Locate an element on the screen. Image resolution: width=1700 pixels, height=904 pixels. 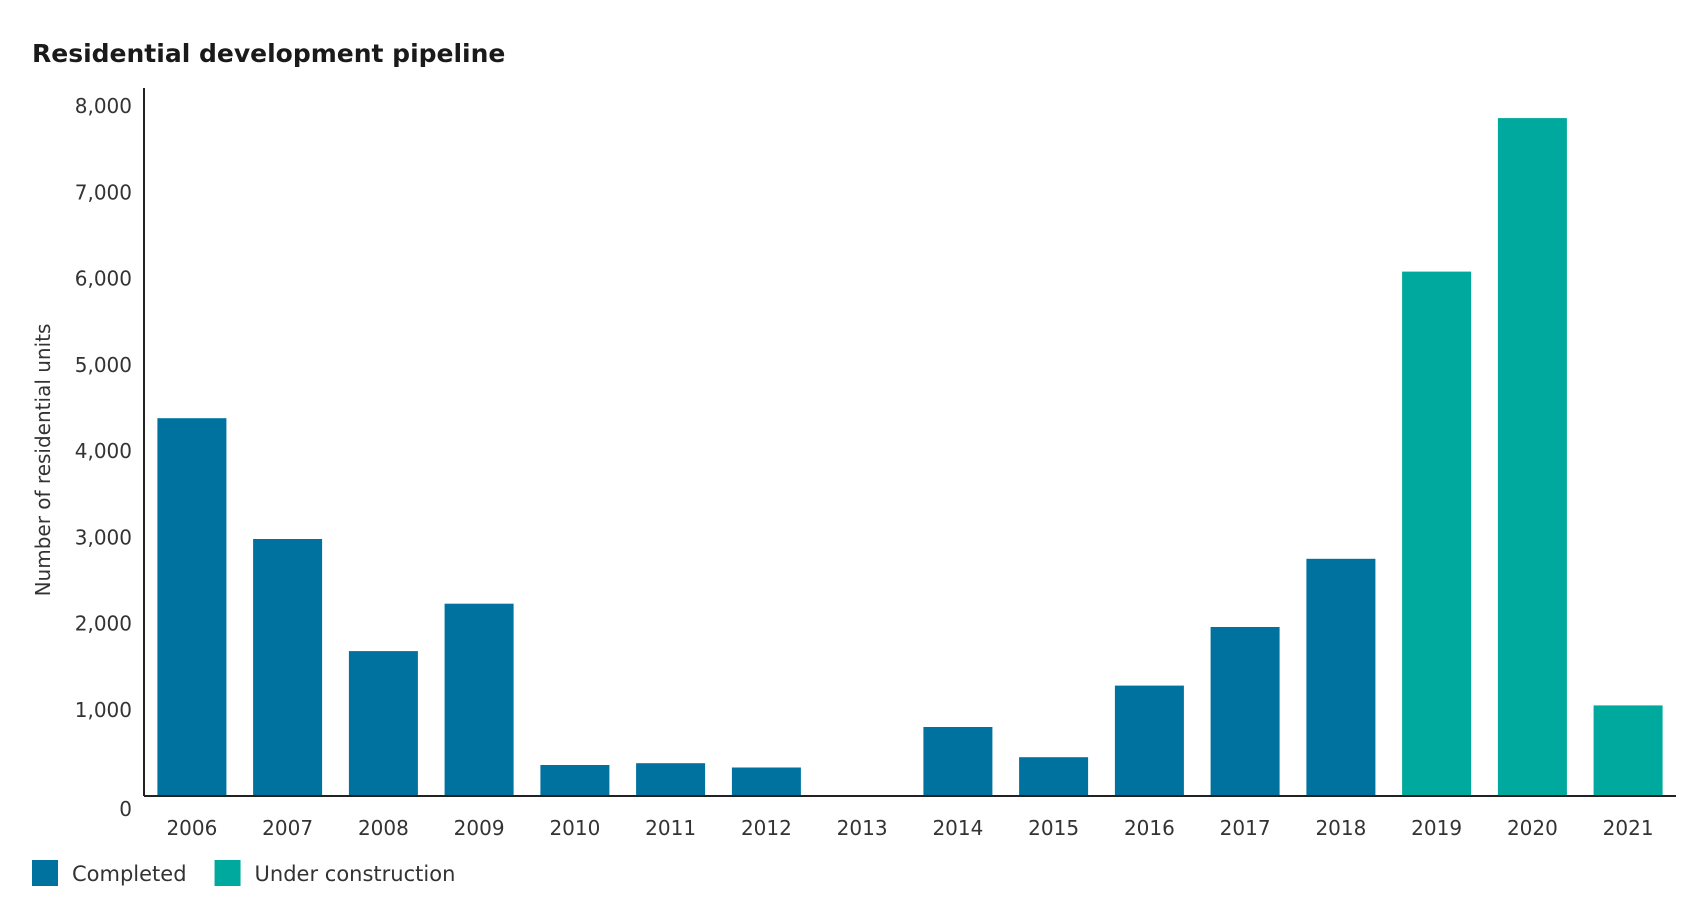
x-tick-label: 2015 is located at coordinates (1053, 828).